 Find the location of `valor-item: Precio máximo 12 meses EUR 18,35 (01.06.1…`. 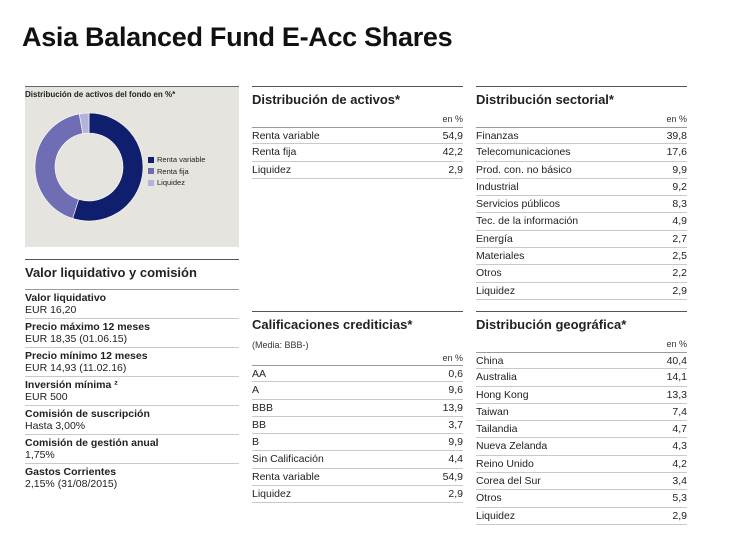

valor-item: Precio máximo 12 meses EUR 18,35 (01.06.1… is located at coordinates (132, 333).